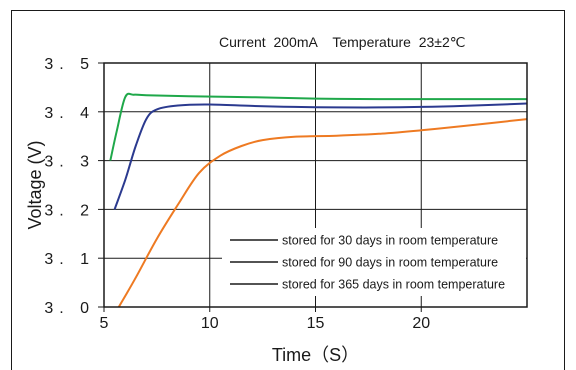  I want to click on x-axis-ticks: 5 10 15 20, so click(265, 319).